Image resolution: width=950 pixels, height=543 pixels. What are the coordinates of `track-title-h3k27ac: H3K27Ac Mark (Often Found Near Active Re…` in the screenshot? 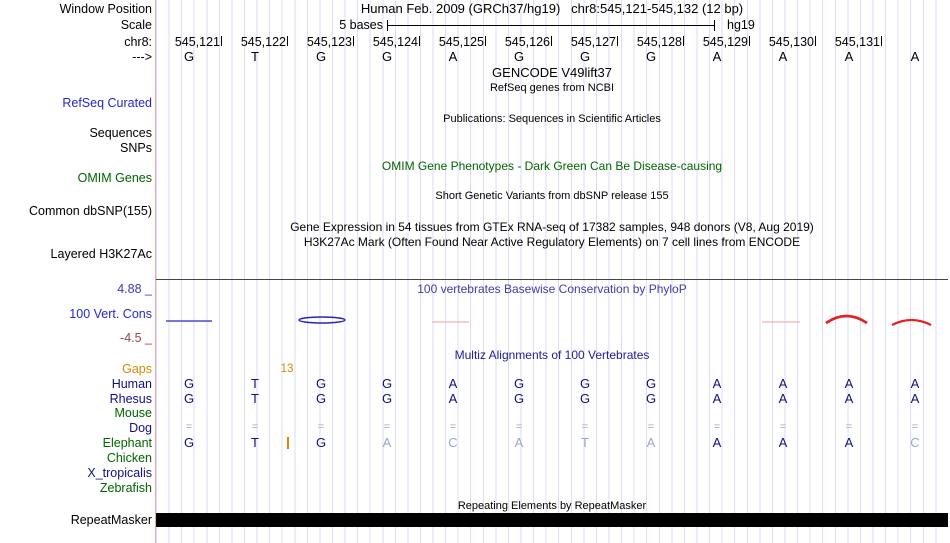 It's located at (552, 242).